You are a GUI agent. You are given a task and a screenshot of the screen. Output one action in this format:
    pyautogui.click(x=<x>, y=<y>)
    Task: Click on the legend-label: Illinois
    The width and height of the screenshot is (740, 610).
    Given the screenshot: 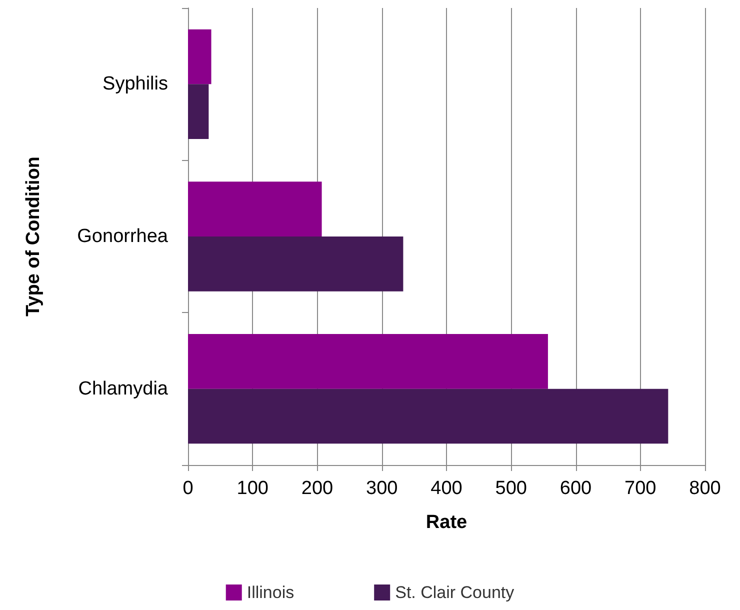 What is the action you would take?
    pyautogui.click(x=270, y=592)
    